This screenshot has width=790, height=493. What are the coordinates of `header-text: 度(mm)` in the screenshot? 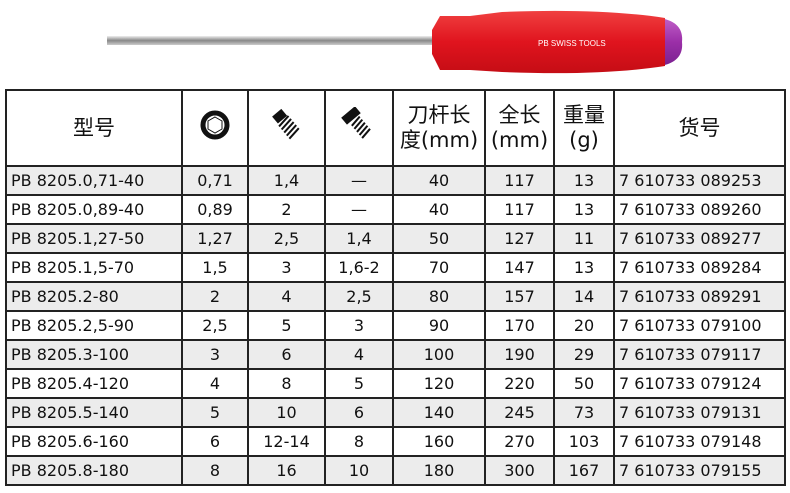 It's located at (439, 140).